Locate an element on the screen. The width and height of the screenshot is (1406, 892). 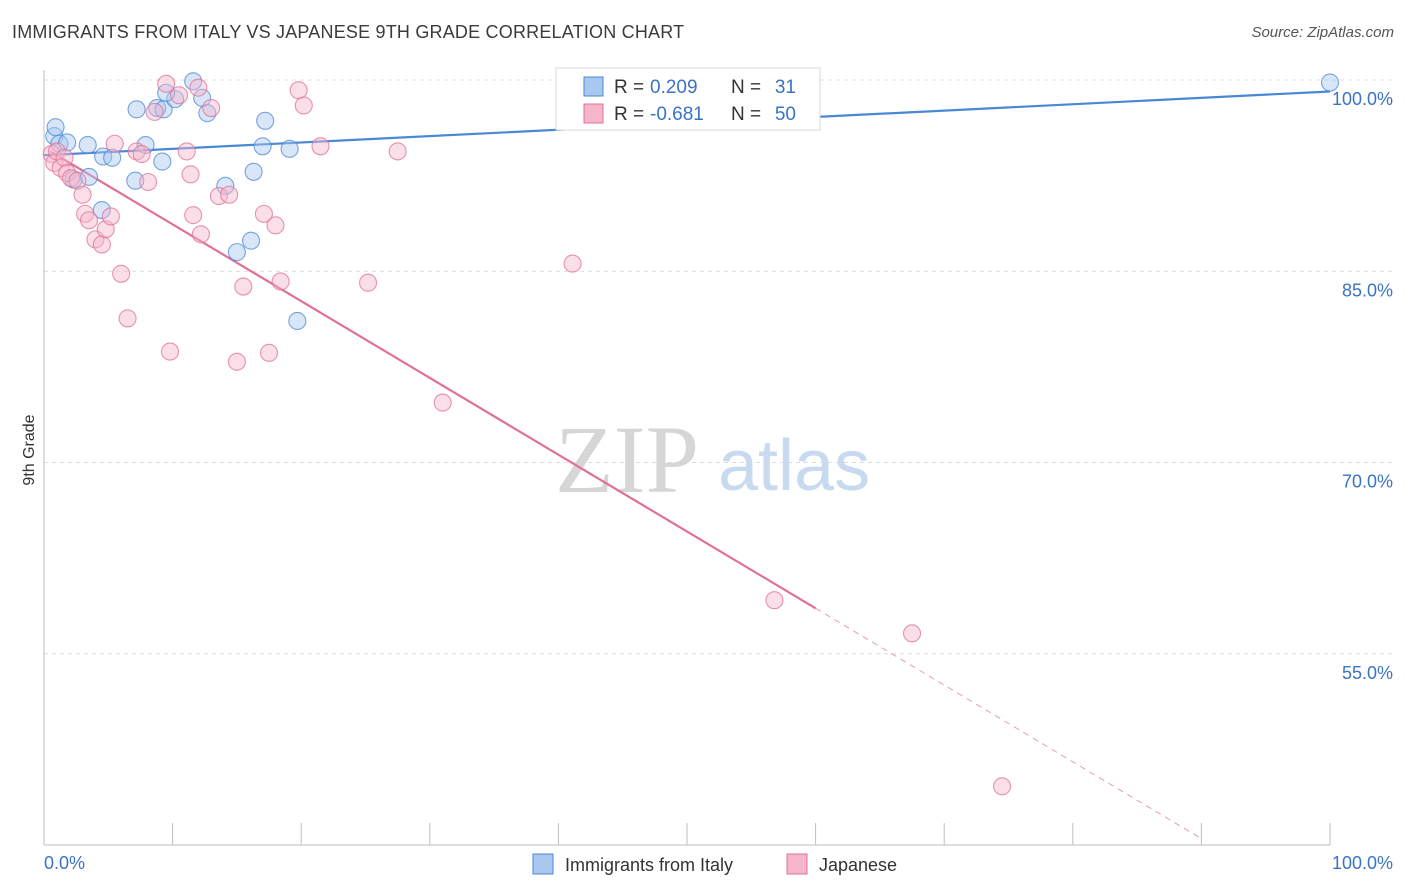
y-tick-label: 55.0% is located at coordinates (1367, 673).